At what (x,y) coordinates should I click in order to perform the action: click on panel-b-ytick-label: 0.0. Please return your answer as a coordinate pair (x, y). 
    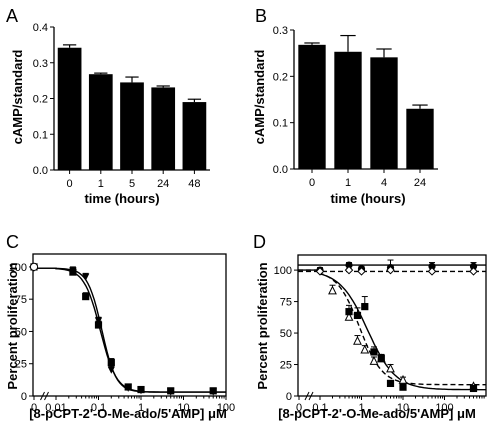
    Looking at the image, I should click on (280, 170).